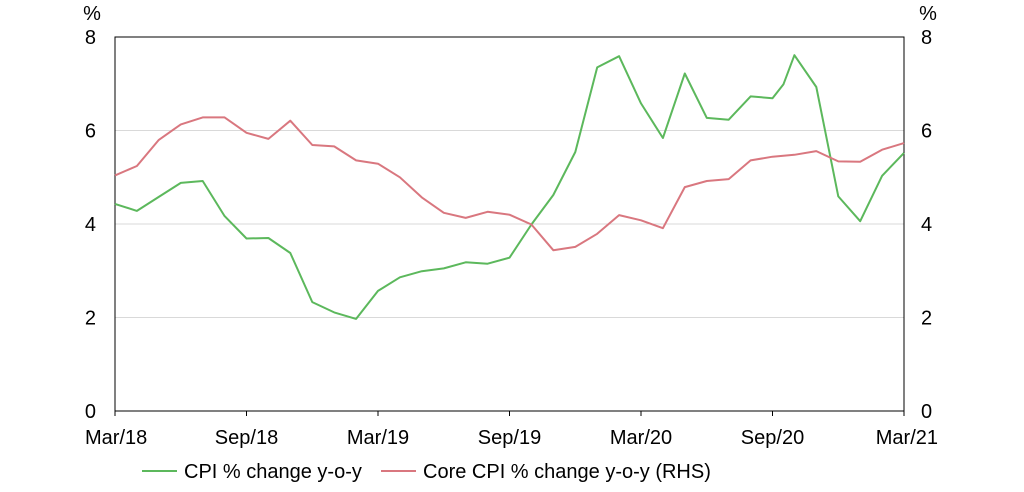 Image resolution: width=1024 pixels, height=492 pixels. What do you see at coordinates (378, 438) in the screenshot?
I see `x-tick-label: Mar/19` at bounding box center [378, 438].